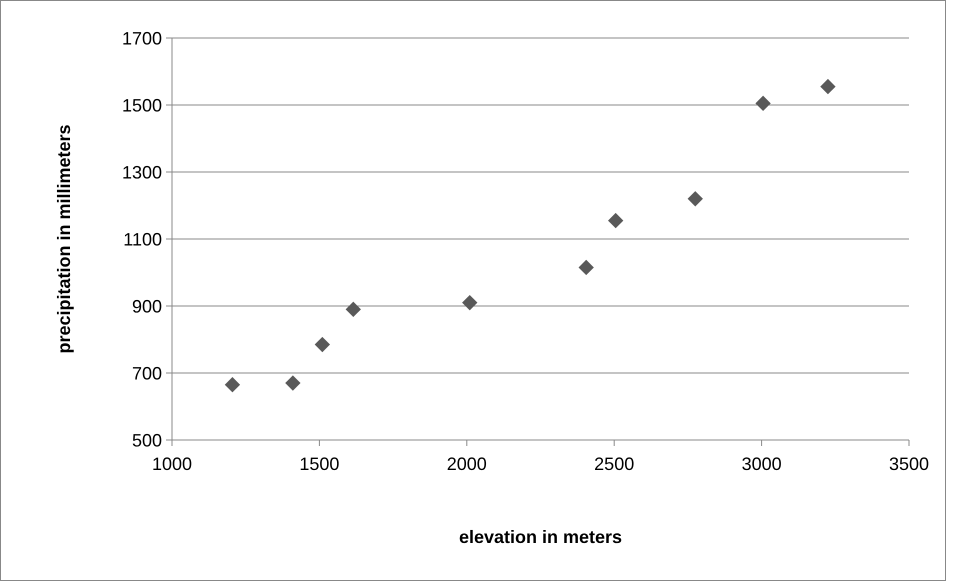  What do you see at coordinates (909, 464) in the screenshot?
I see `x-tick-label: 3500` at bounding box center [909, 464].